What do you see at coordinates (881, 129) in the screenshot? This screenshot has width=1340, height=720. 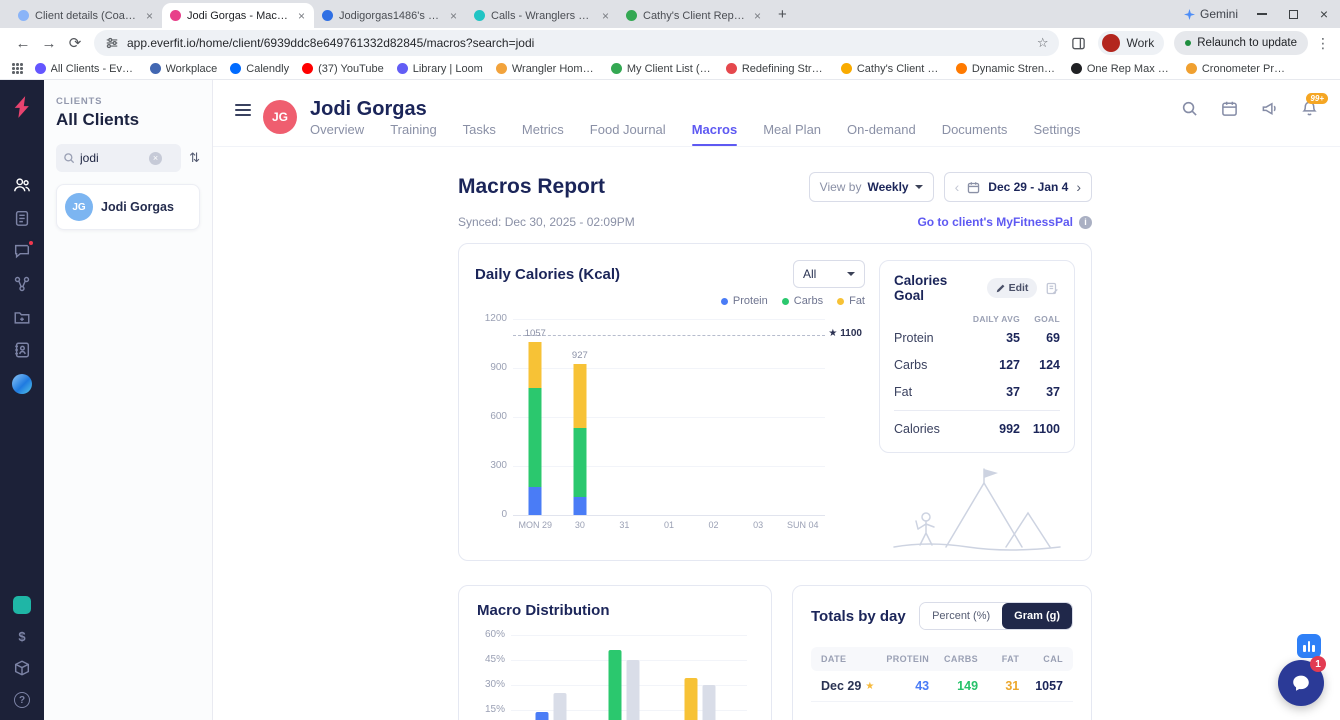 I see `tab-on-demand: On-demand` at bounding box center [881, 129].